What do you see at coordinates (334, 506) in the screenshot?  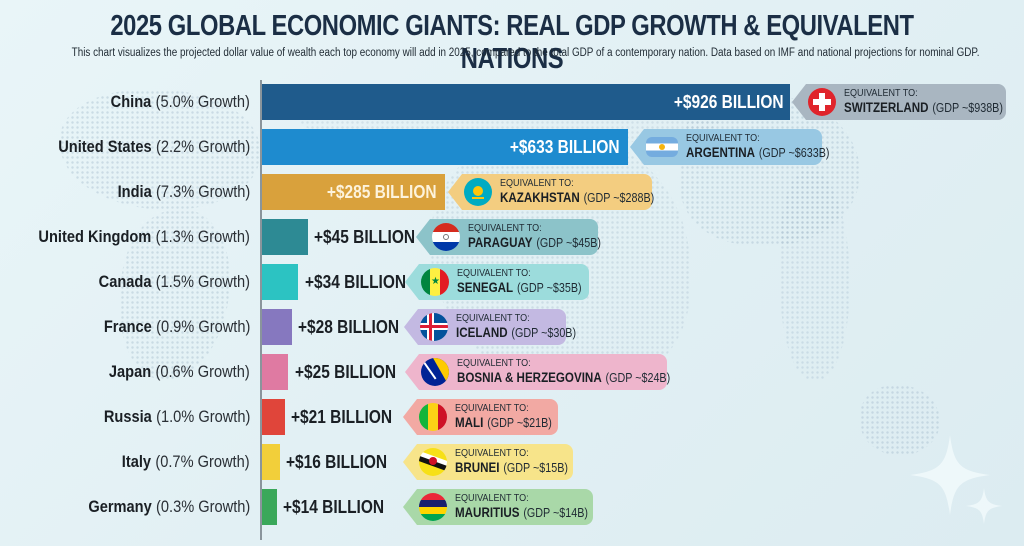 I see `value-label: +$14 BILLION` at bounding box center [334, 506].